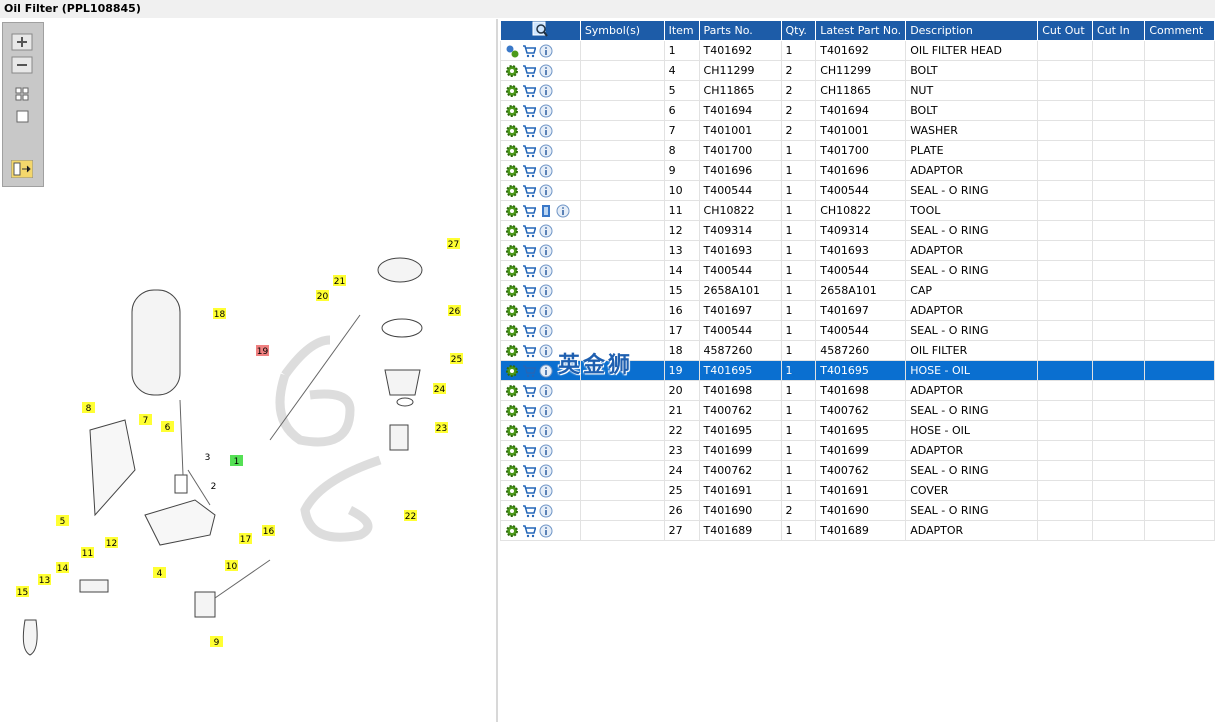 The height and width of the screenshot is (722, 1215). I want to click on part-row: 1 T401692 1 T401692 OIL FILTER HEAD, so click(857, 50).